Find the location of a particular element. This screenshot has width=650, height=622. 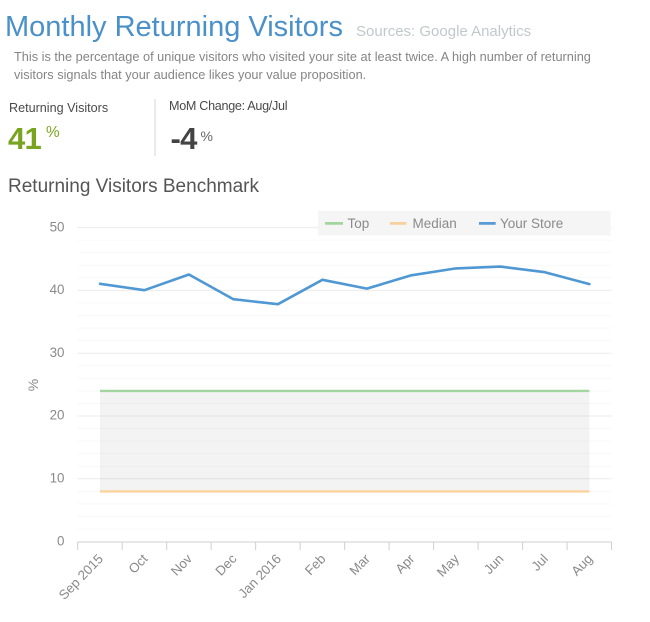

svg-text: 30 is located at coordinates (57, 352).